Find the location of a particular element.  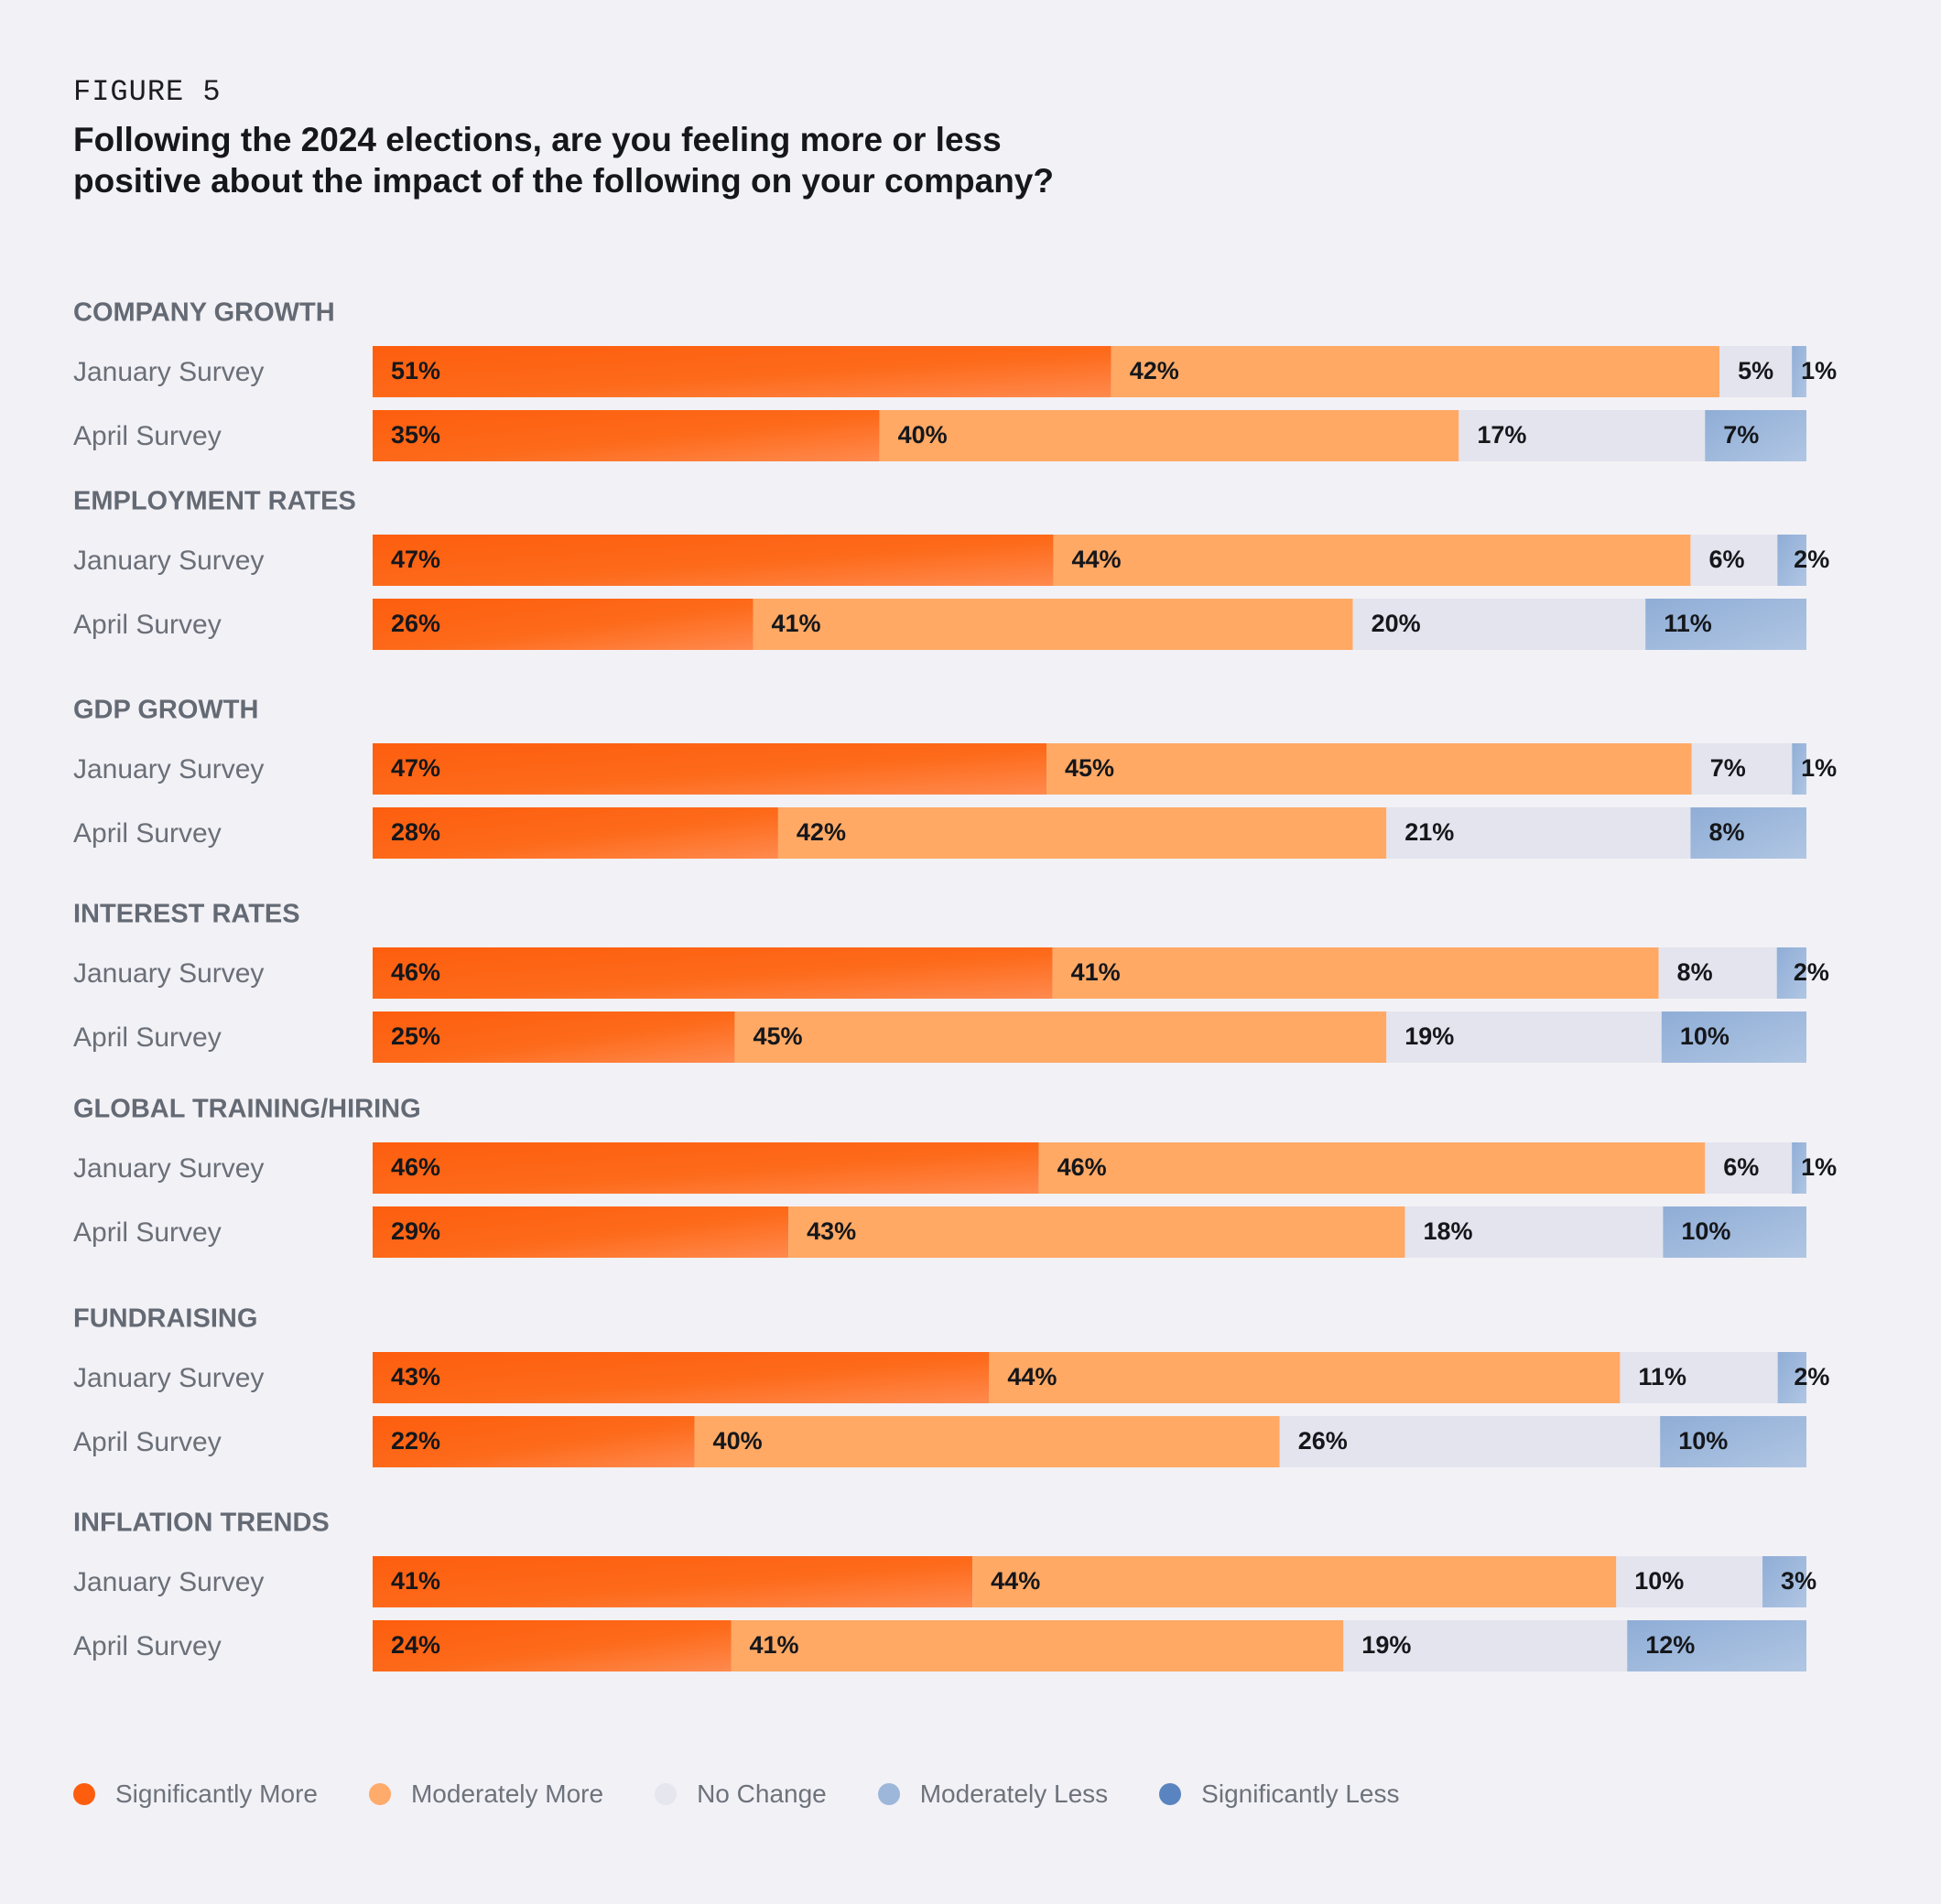

legend-label: Significantly More is located at coordinates (216, 1794).